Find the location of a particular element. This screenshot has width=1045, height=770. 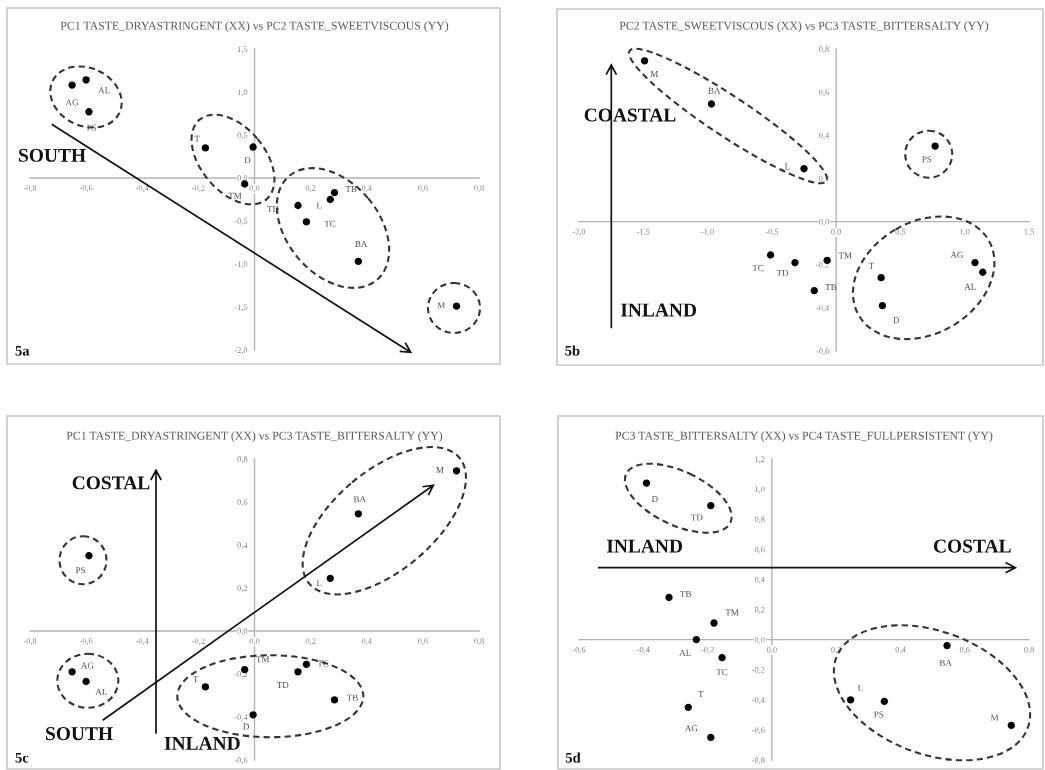

x-tick-label: -0,5 is located at coordinates (772, 232).